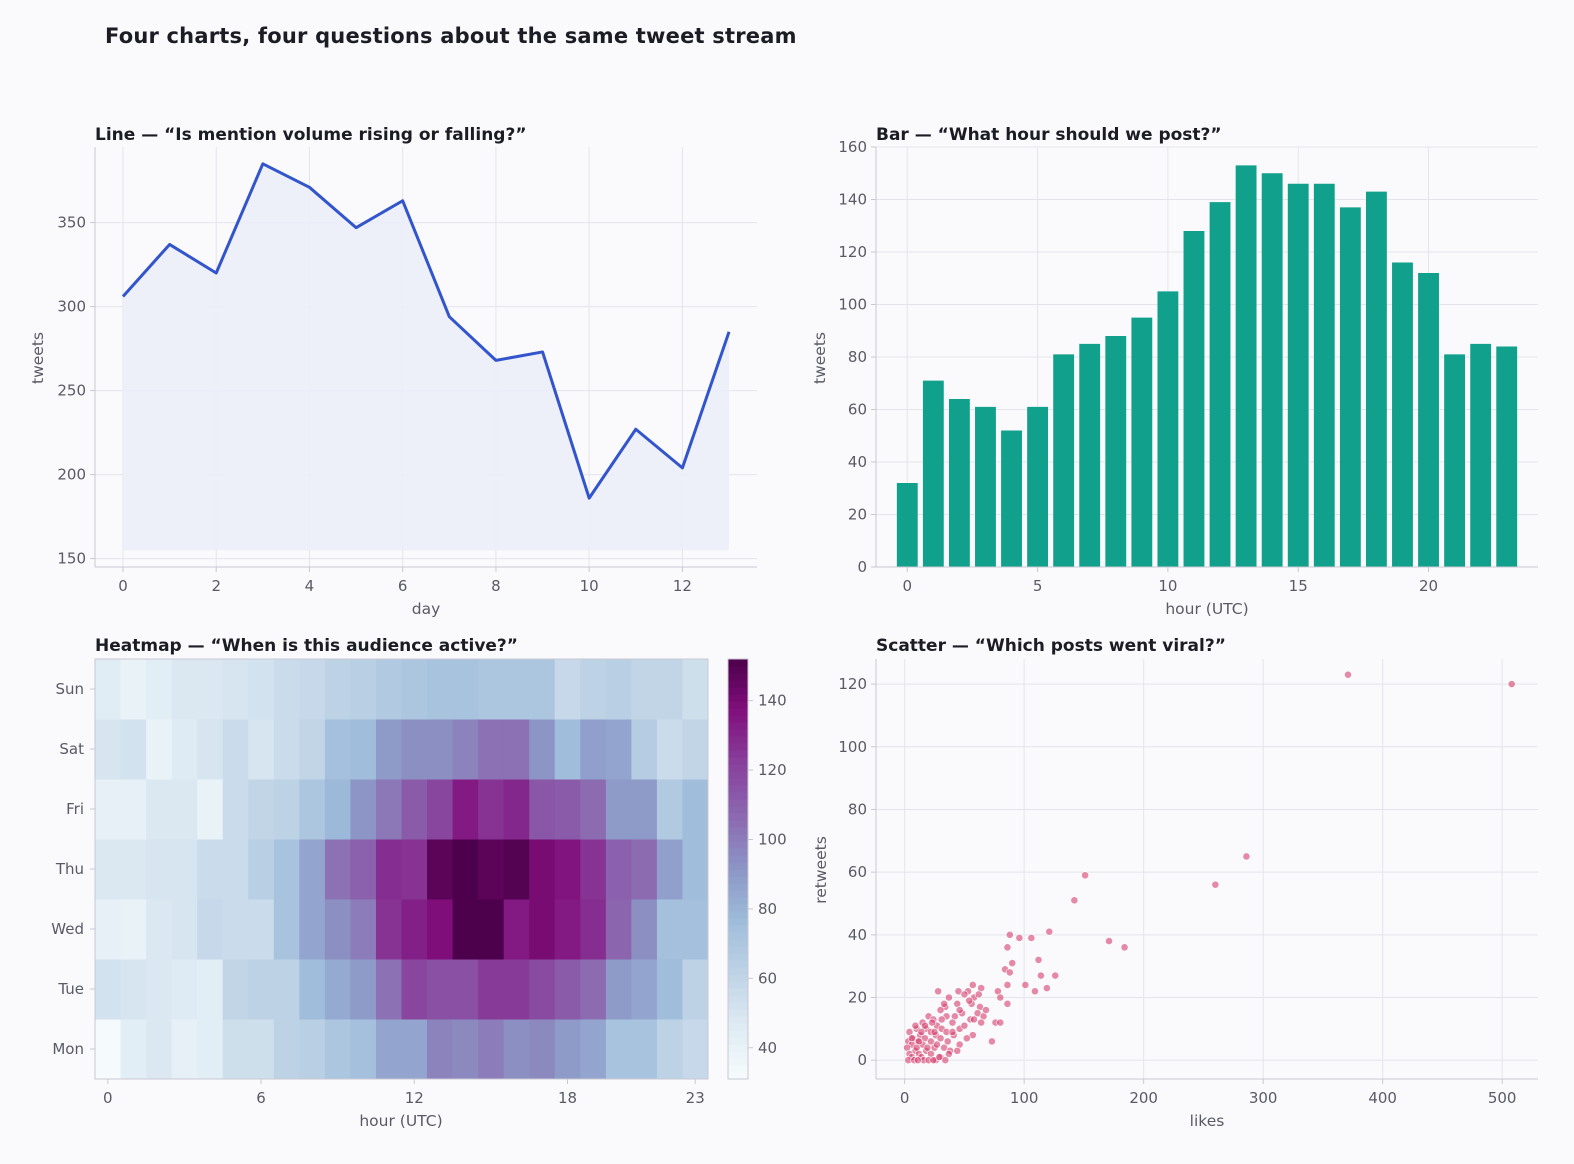 This screenshot has width=1574, height=1164. Describe the element at coordinates (767, 909) in the screenshot. I see `colorbar-tick-label: 80` at that location.